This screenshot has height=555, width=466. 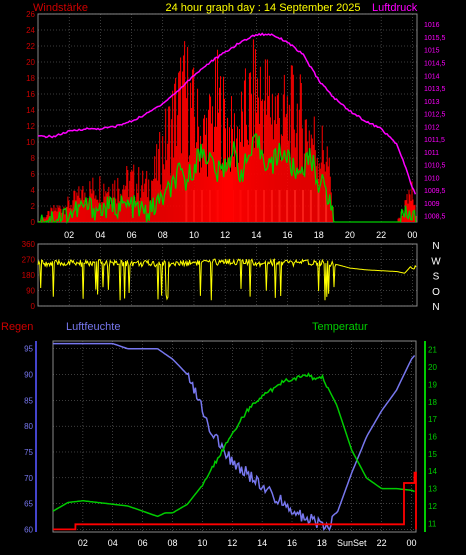 I want to click on wind-x-tick-label: 10, so click(x=194, y=235).